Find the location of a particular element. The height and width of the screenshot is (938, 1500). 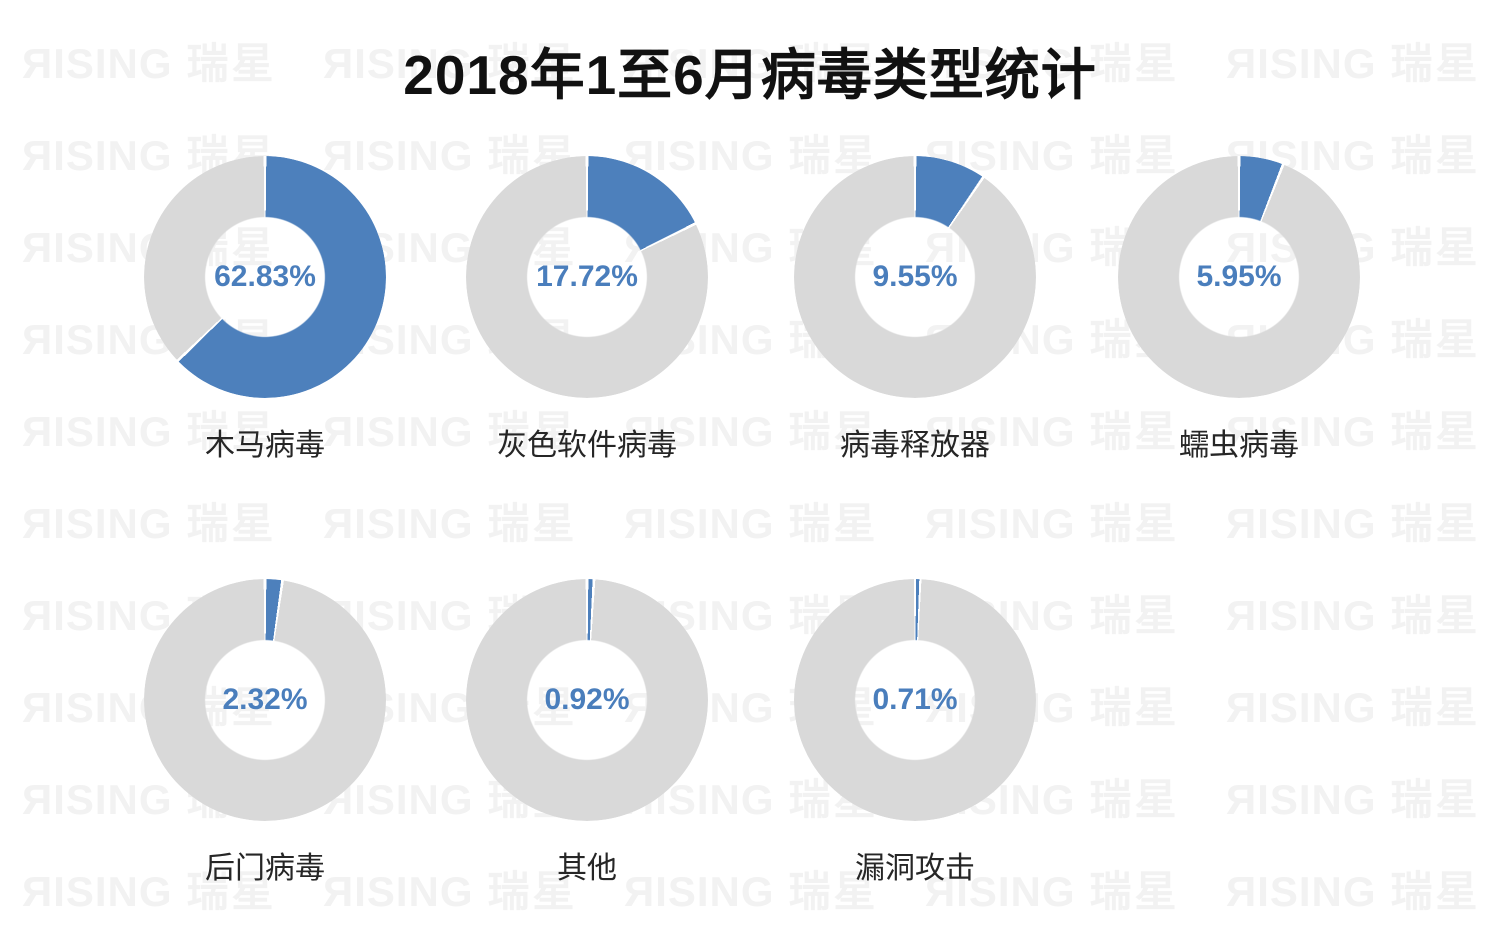

chart-title: 2018年1至6月病毒类型统计 is located at coordinates (750, 75).